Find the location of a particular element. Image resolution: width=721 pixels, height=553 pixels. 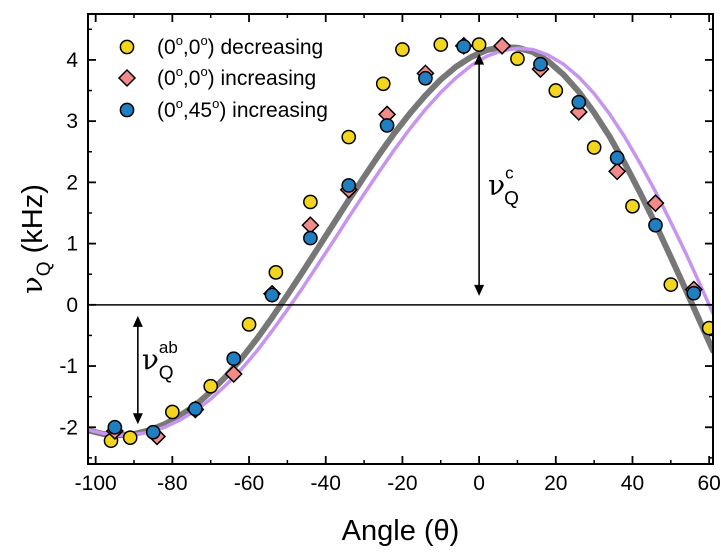

x-tick-label: 60 is located at coordinates (708, 483).